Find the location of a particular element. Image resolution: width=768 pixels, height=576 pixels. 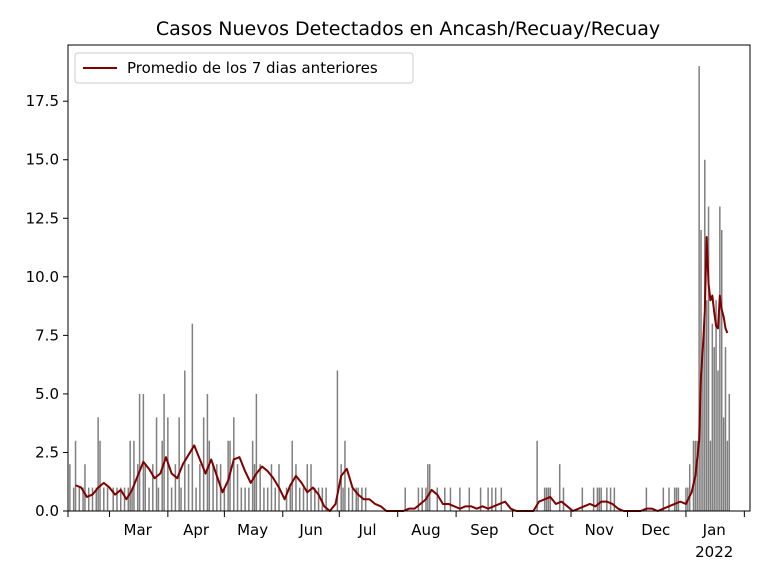

x-tick-label: Dec is located at coordinates (655, 530).